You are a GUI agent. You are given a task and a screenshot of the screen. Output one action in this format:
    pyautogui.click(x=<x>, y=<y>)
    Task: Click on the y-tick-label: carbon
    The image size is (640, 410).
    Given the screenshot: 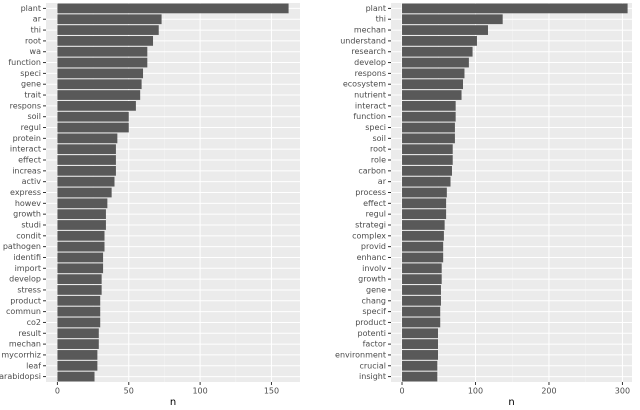 What is the action you would take?
    pyautogui.click(x=372, y=170)
    